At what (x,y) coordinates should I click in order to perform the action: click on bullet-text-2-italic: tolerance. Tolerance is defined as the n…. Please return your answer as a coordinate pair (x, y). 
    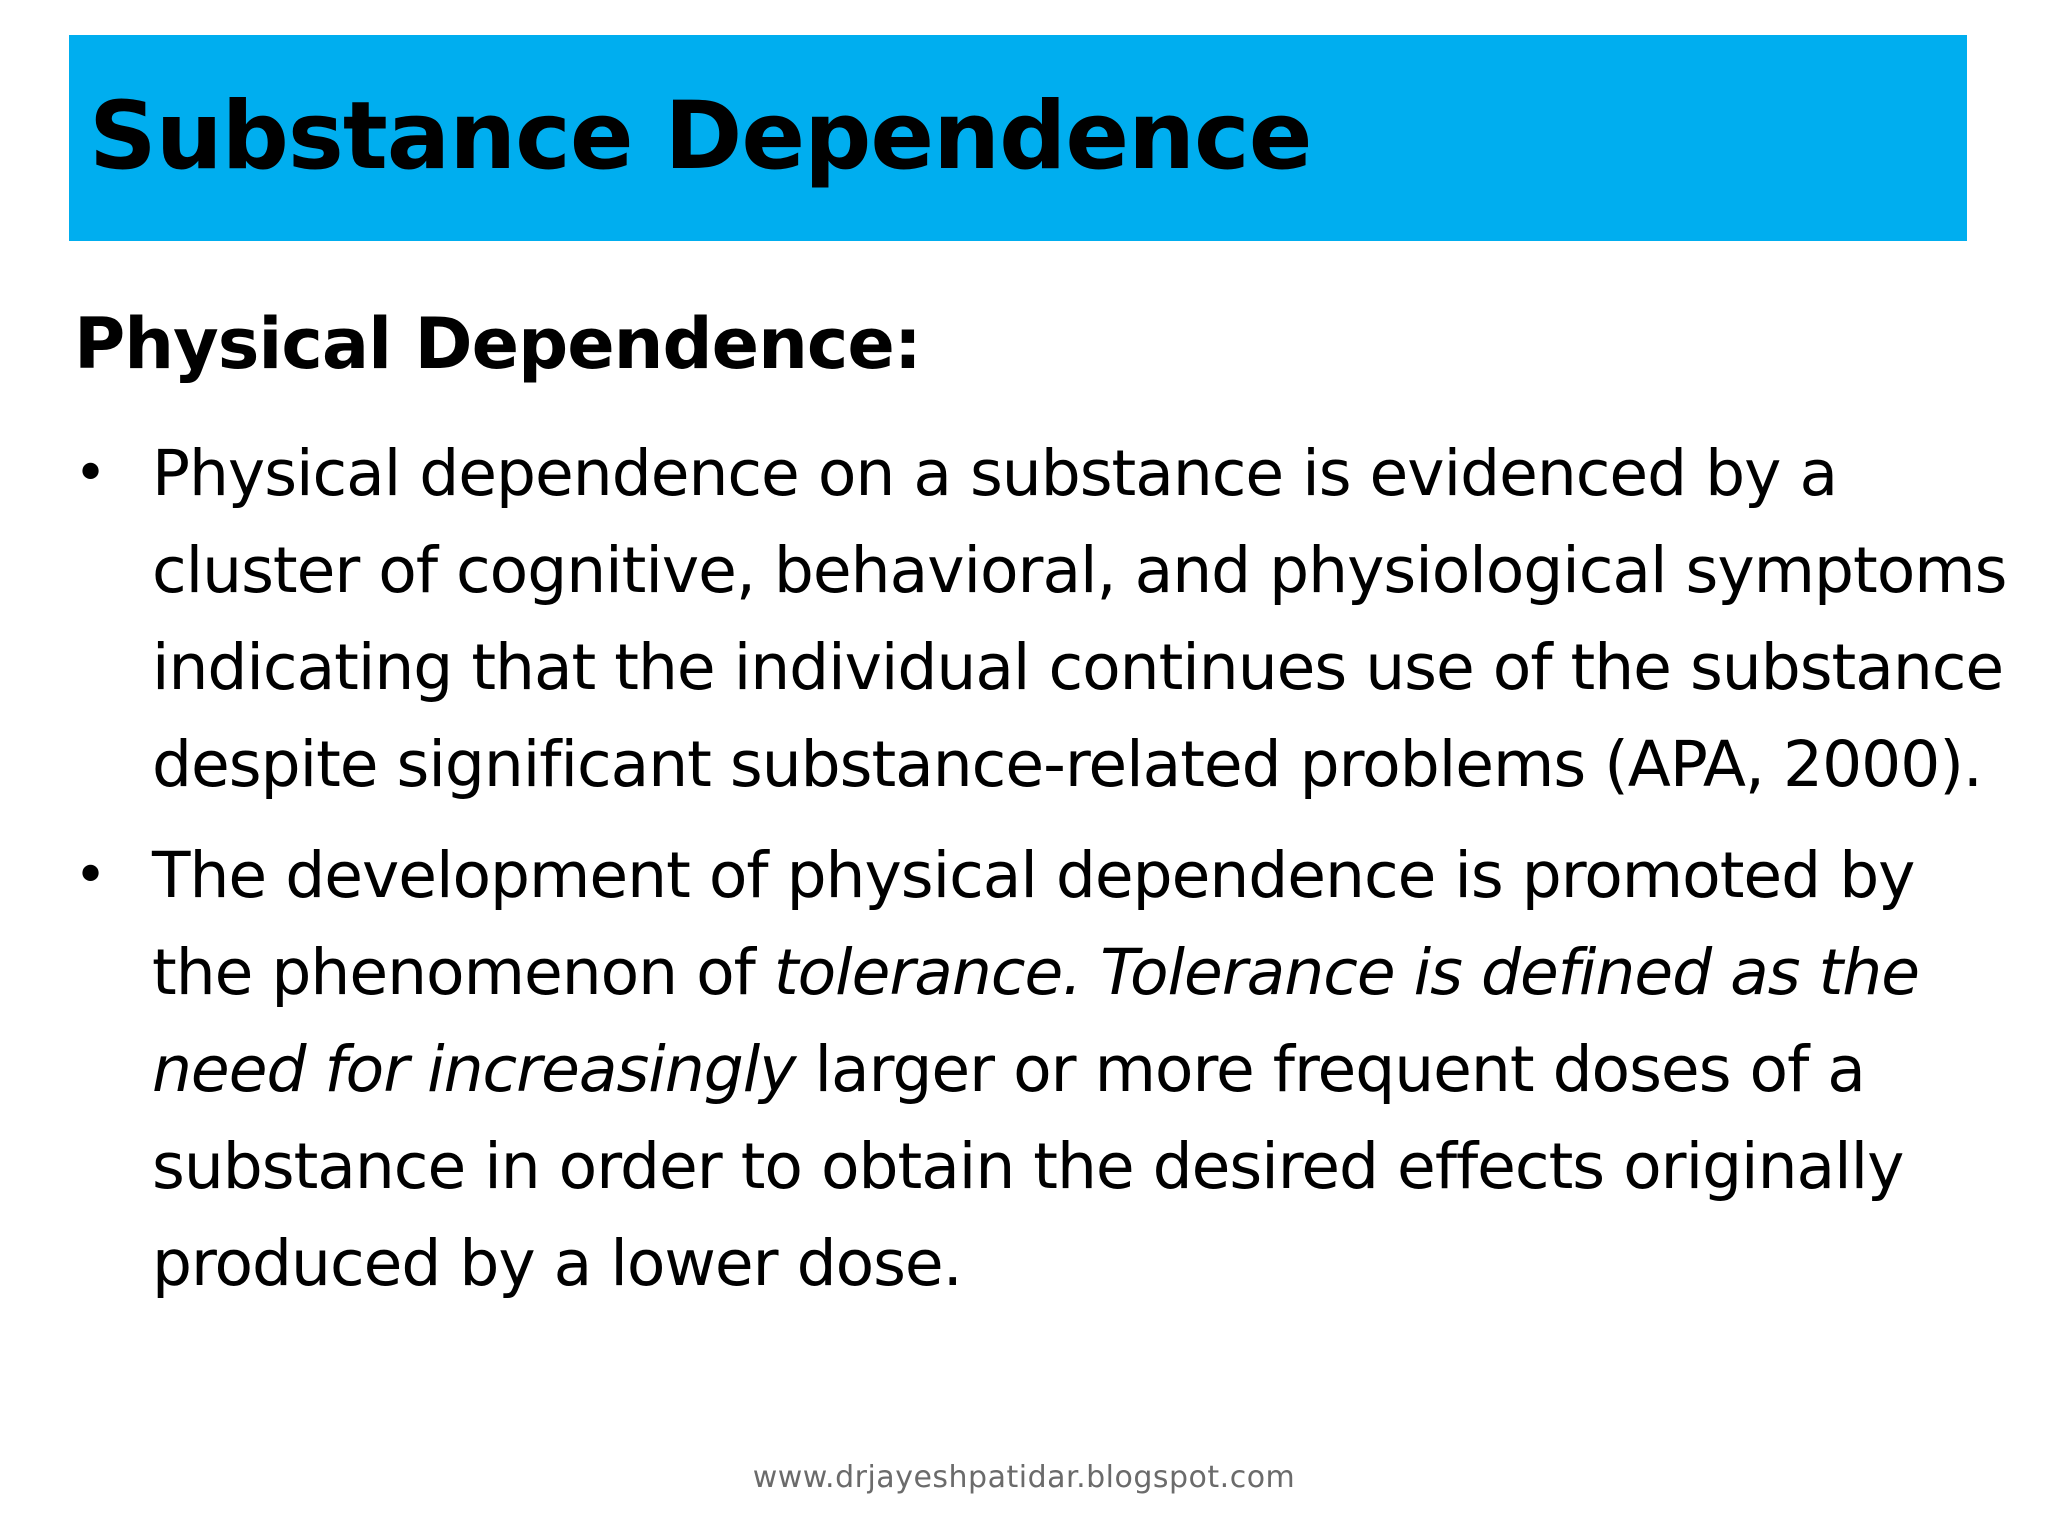
    Looking at the image, I should click on (1036, 1021).